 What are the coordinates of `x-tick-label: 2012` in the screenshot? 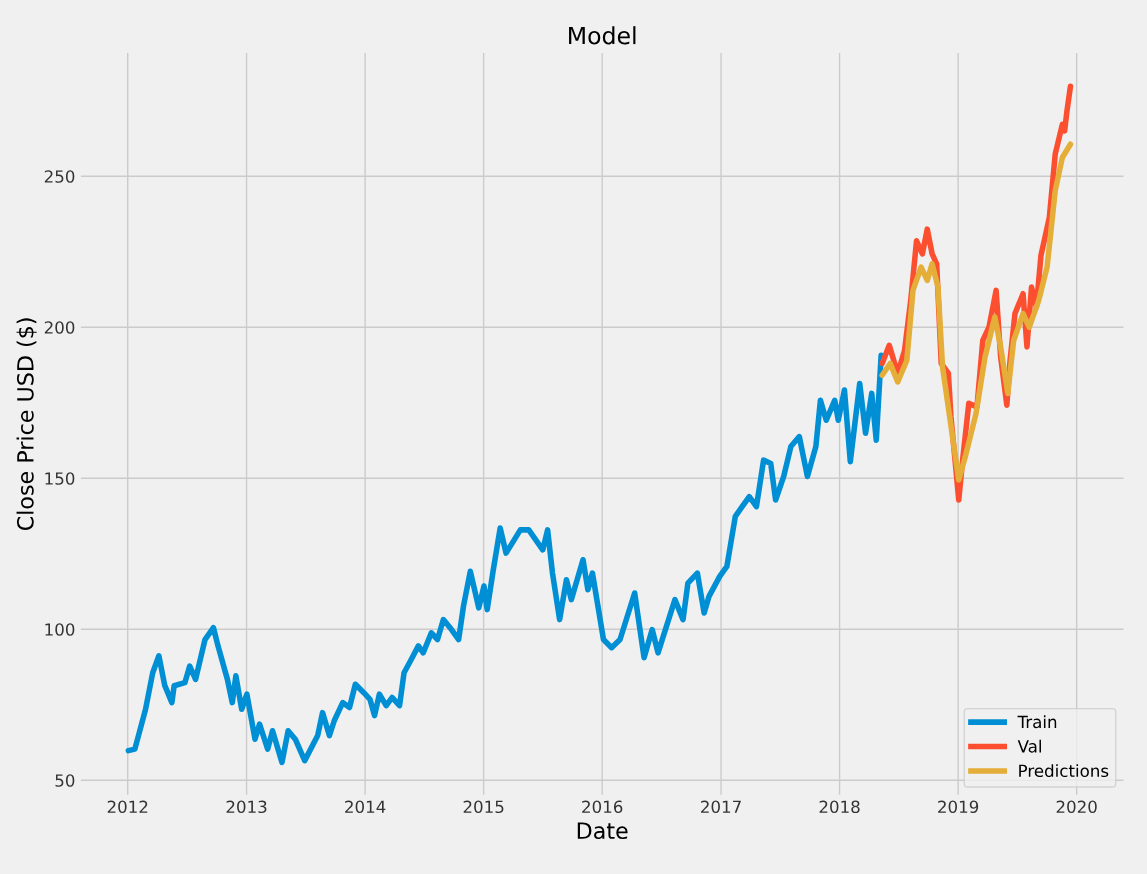 It's located at (127, 807).